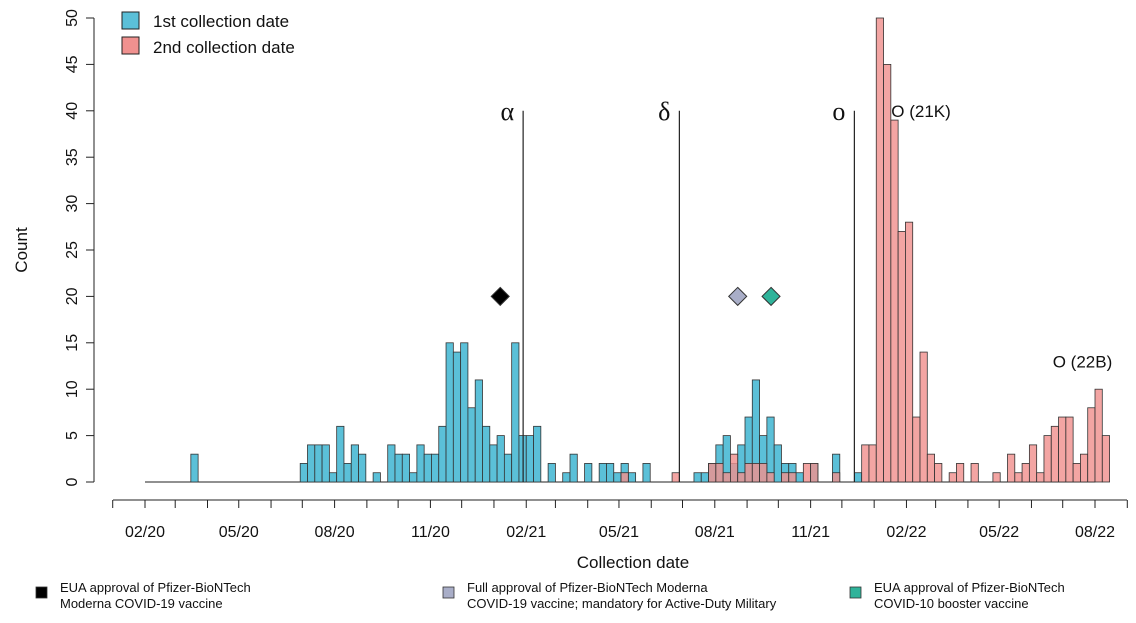  Describe the element at coordinates (72, 389) in the screenshot. I see `y-tick-label: 10` at that location.